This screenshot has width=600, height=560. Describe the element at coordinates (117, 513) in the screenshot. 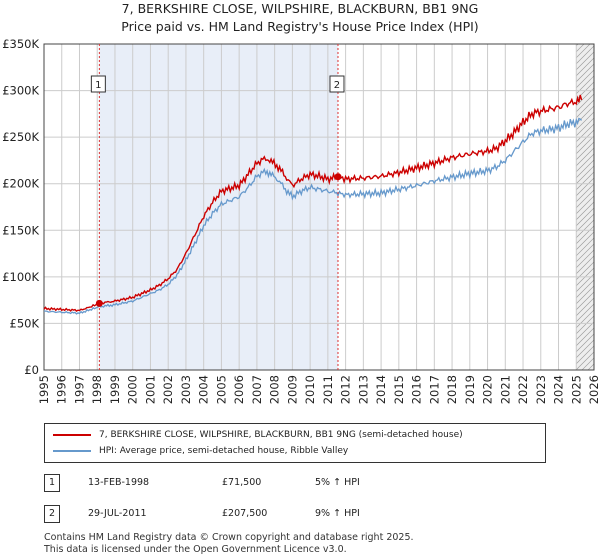

I see `transaction-date: 29-JUL-2011` at that location.